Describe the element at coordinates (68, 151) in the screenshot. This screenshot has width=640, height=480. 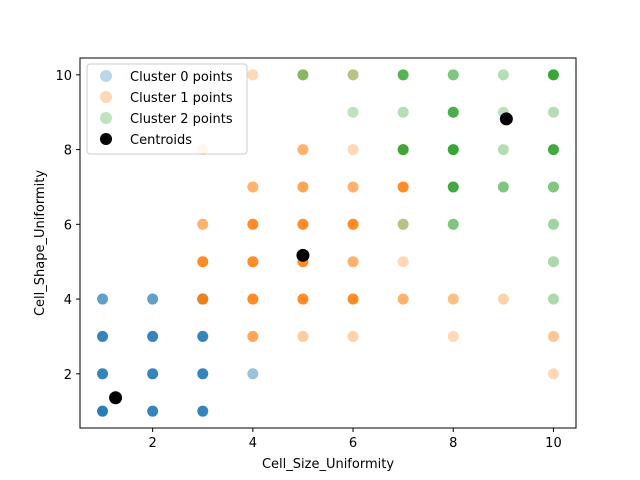
I see `y-tick-label: 8` at that location.